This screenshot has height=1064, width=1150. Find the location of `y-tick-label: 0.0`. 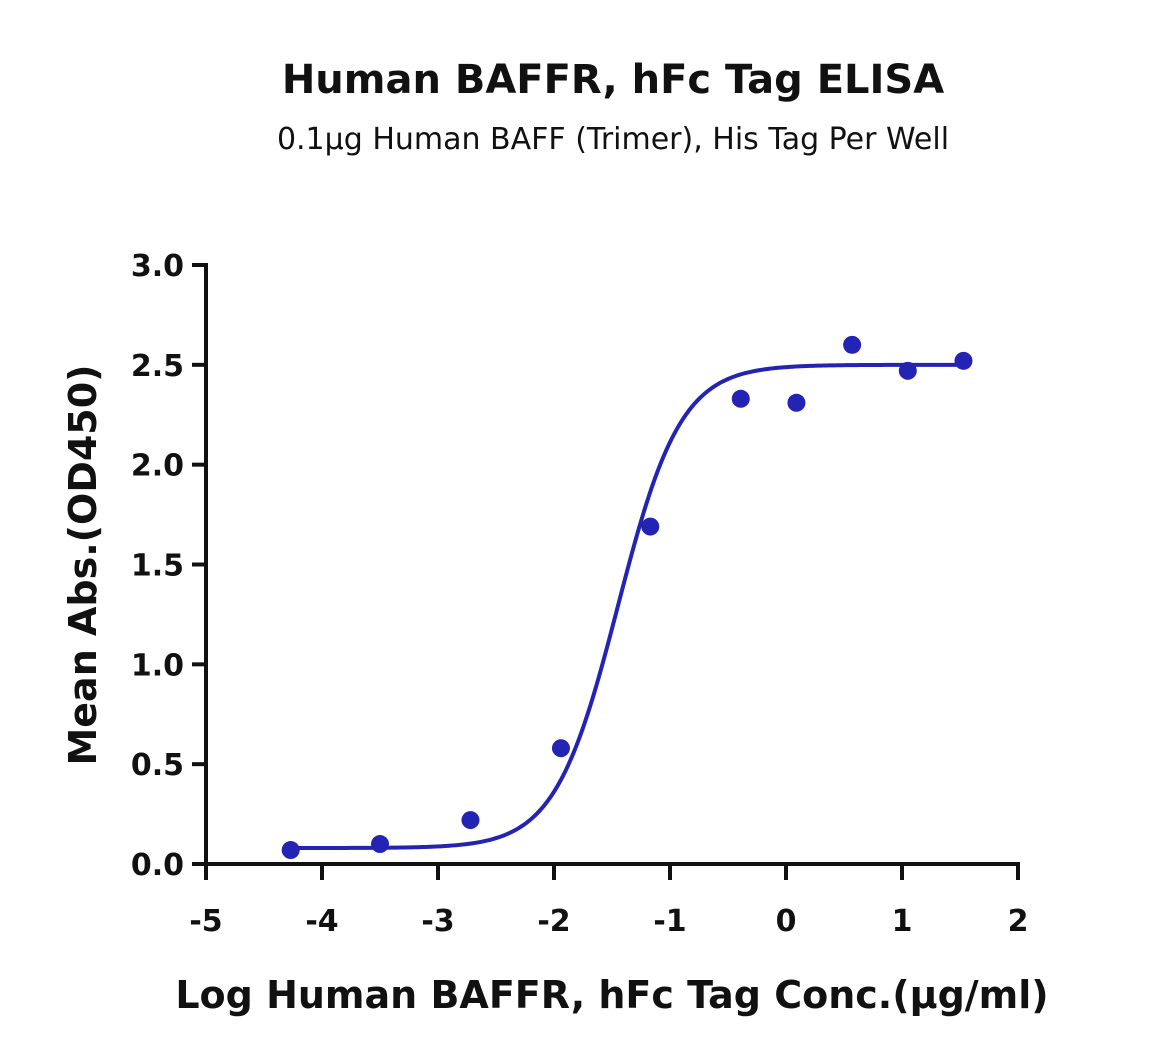

y-tick-label: 0.0 is located at coordinates (157, 865).